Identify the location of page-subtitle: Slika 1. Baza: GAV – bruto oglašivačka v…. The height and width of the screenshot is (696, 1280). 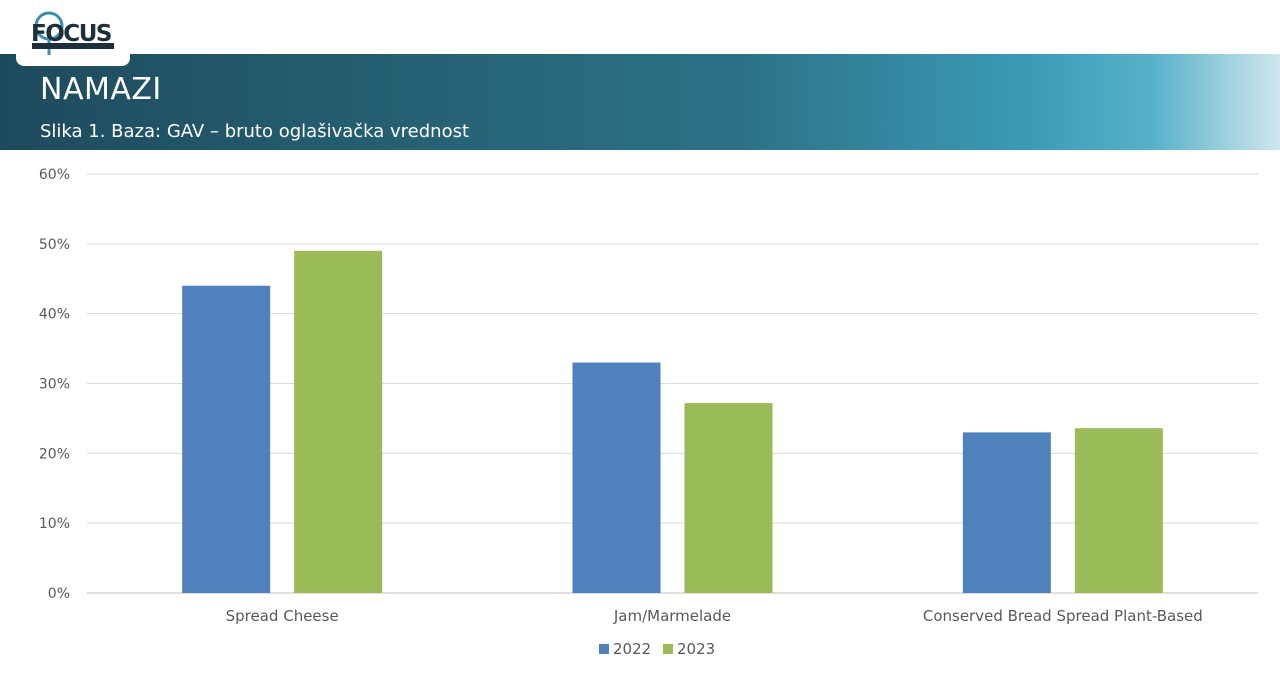
(255, 131).